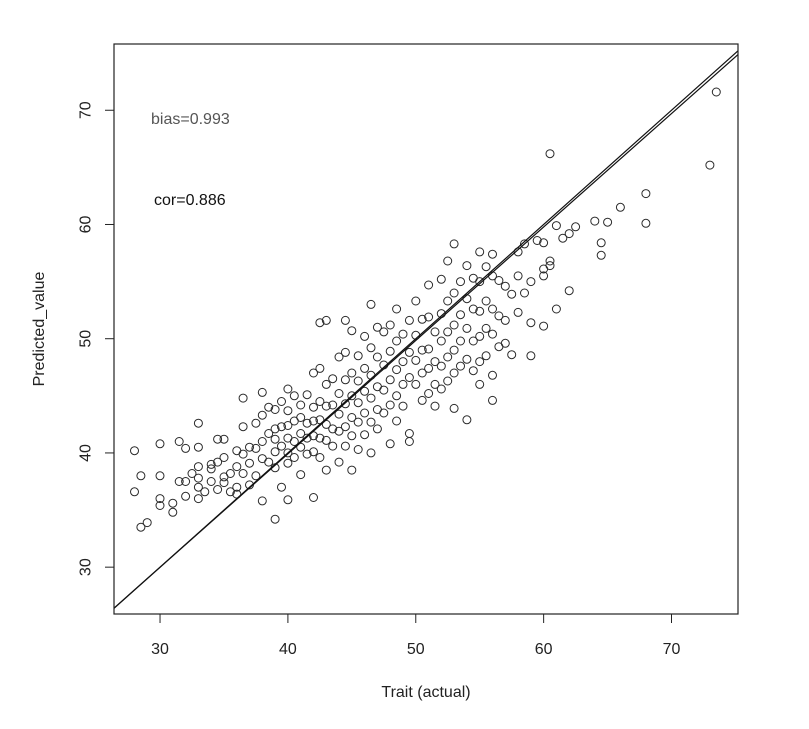  What do you see at coordinates (86, 453) in the screenshot?
I see `y-tick-label: 40` at bounding box center [86, 453].